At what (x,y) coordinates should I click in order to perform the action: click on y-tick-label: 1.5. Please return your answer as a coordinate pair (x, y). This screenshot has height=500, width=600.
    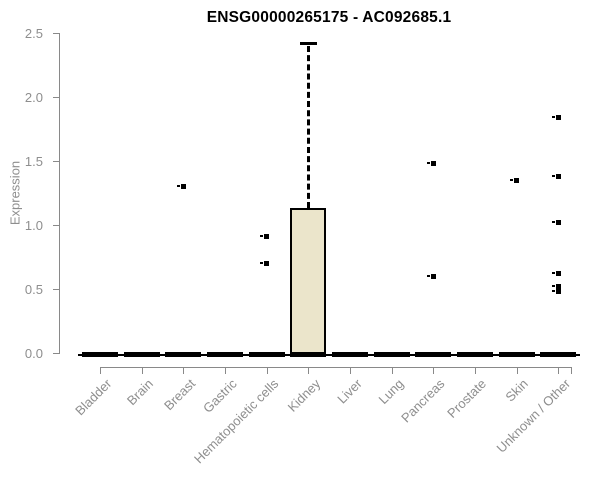
    Looking at the image, I should click on (33, 161).